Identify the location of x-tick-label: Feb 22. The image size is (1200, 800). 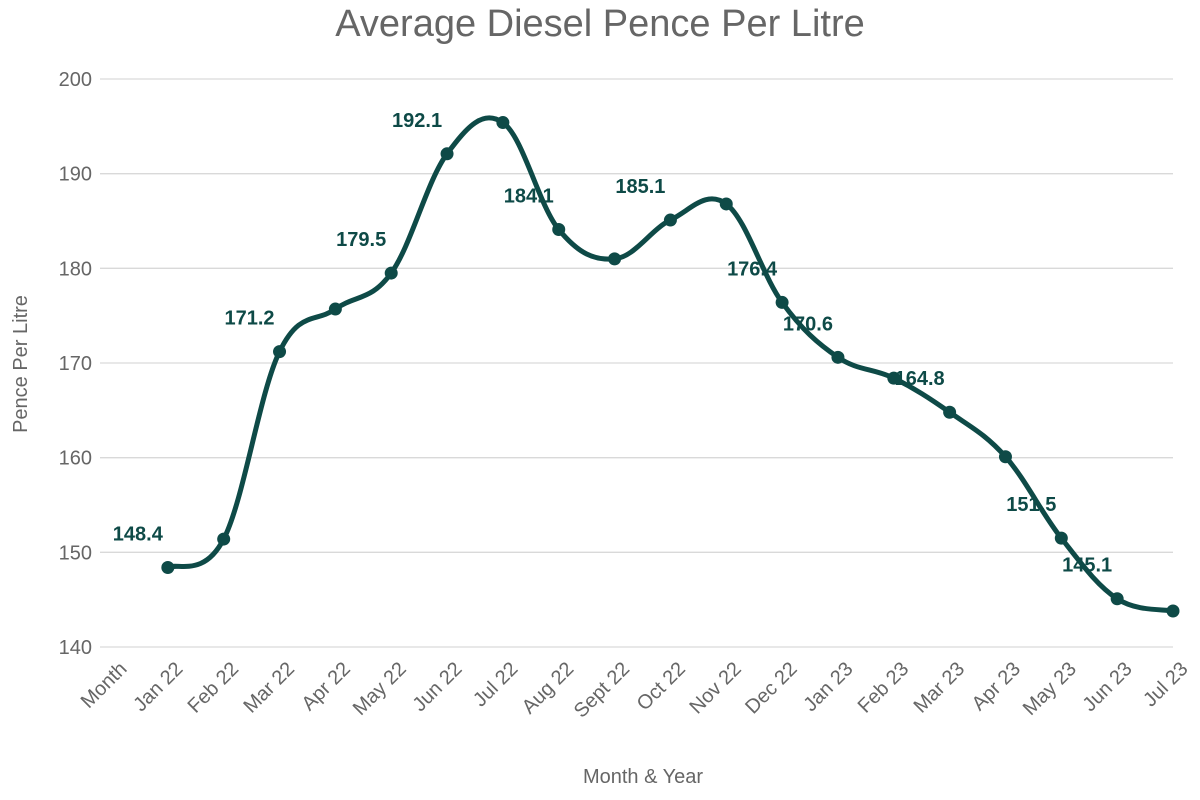
(214, 688).